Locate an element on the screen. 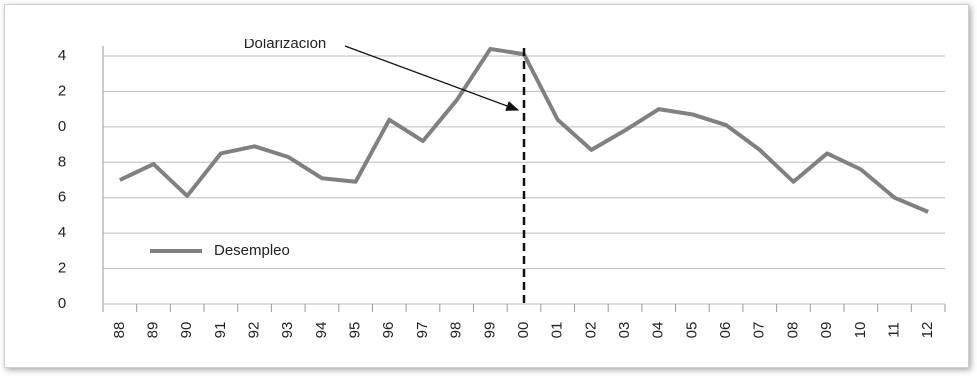  x-tick-label: 05 is located at coordinates (691, 330).